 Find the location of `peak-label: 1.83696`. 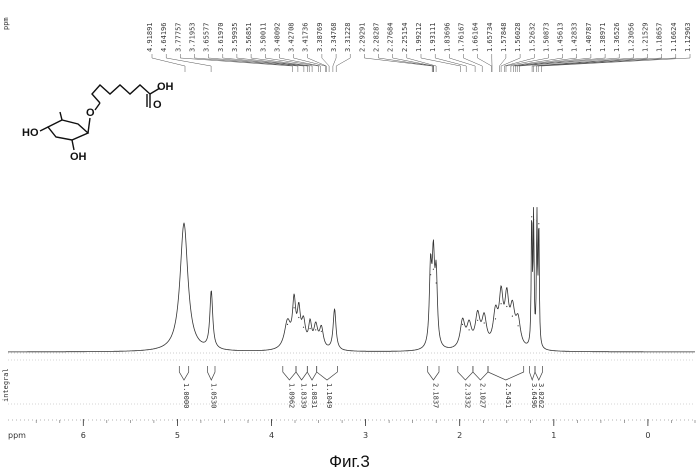

peak-label: 1.83696 is located at coordinates (447, 37).